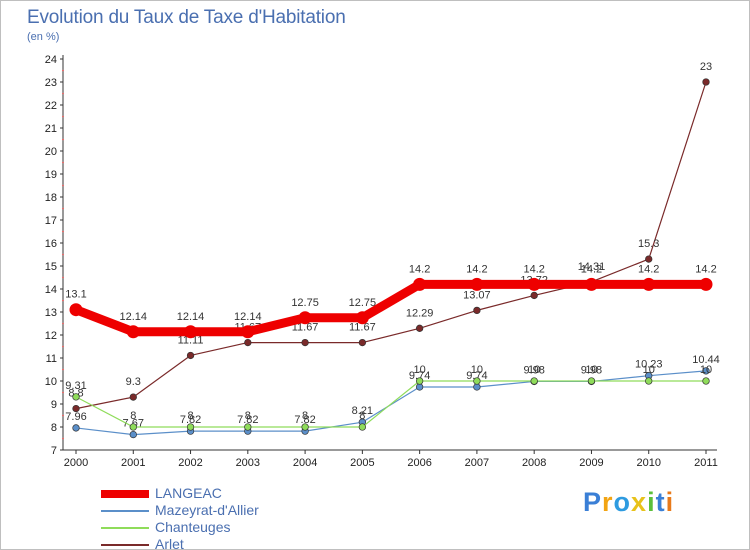 The width and height of the screenshot is (750, 550). Describe the element at coordinates (125, 545) in the screenshot. I see `legend-swatch-arlet` at that location.